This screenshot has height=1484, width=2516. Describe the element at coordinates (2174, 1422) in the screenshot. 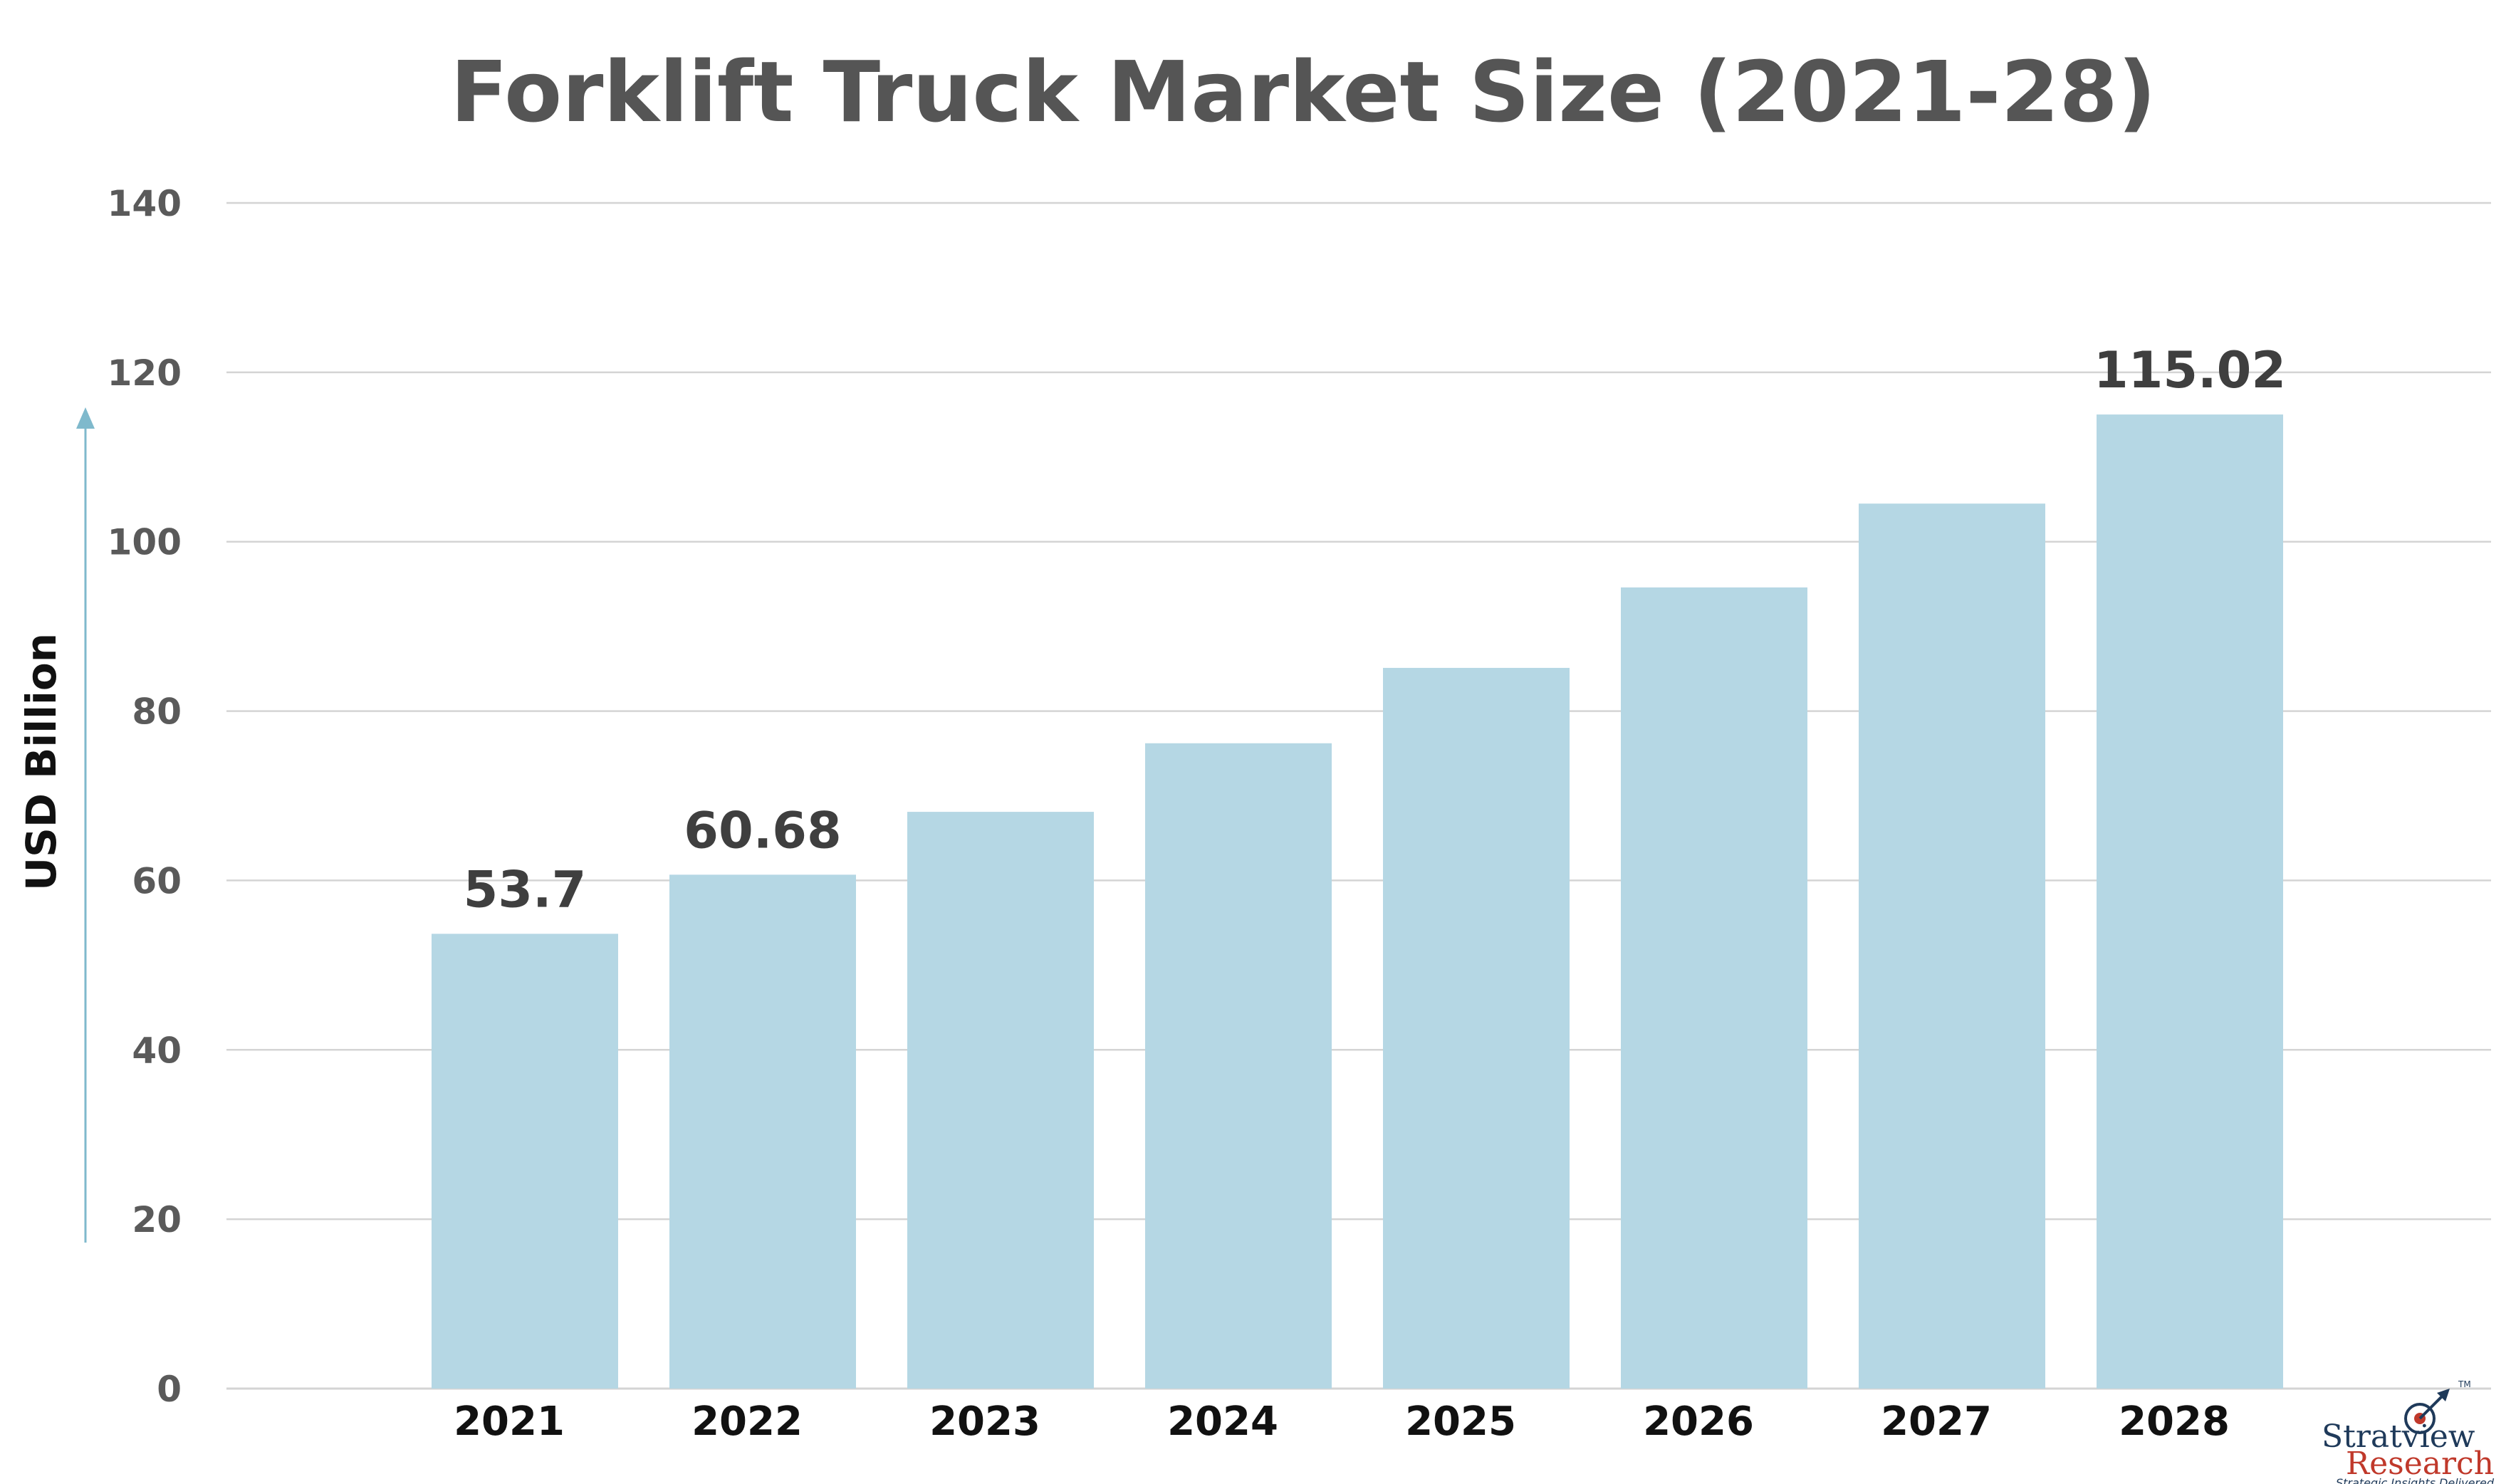

I see `x-tick-label: 2028` at that location.